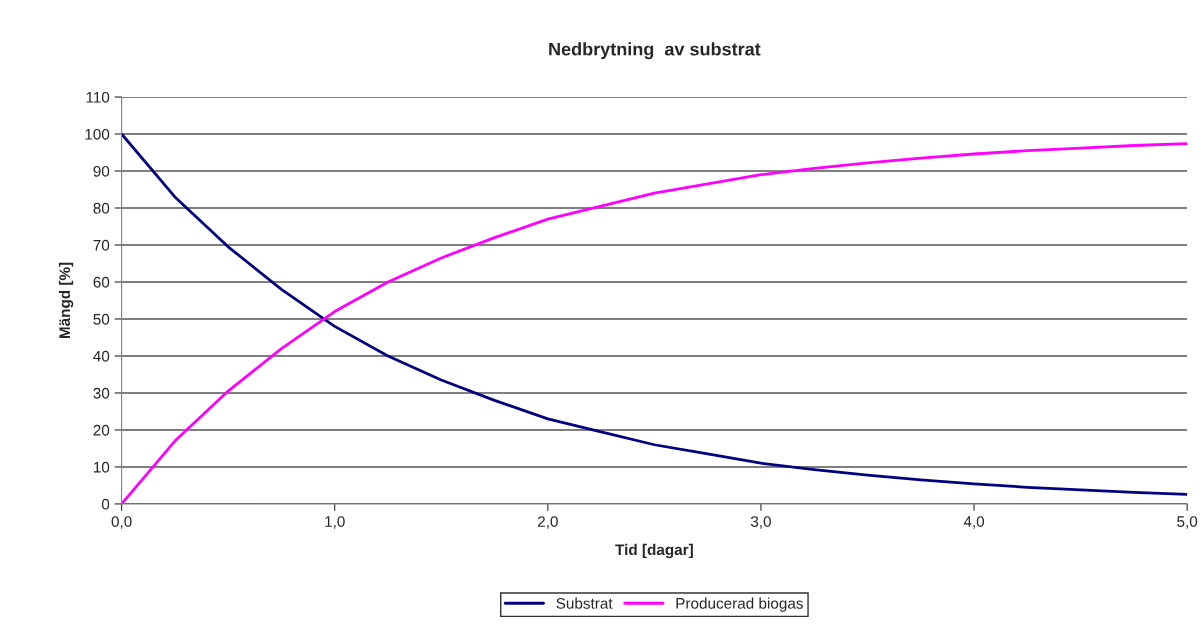 The image size is (1204, 626). Describe the element at coordinates (121, 522) in the screenshot. I see `x-tick-label: 0,0` at that location.